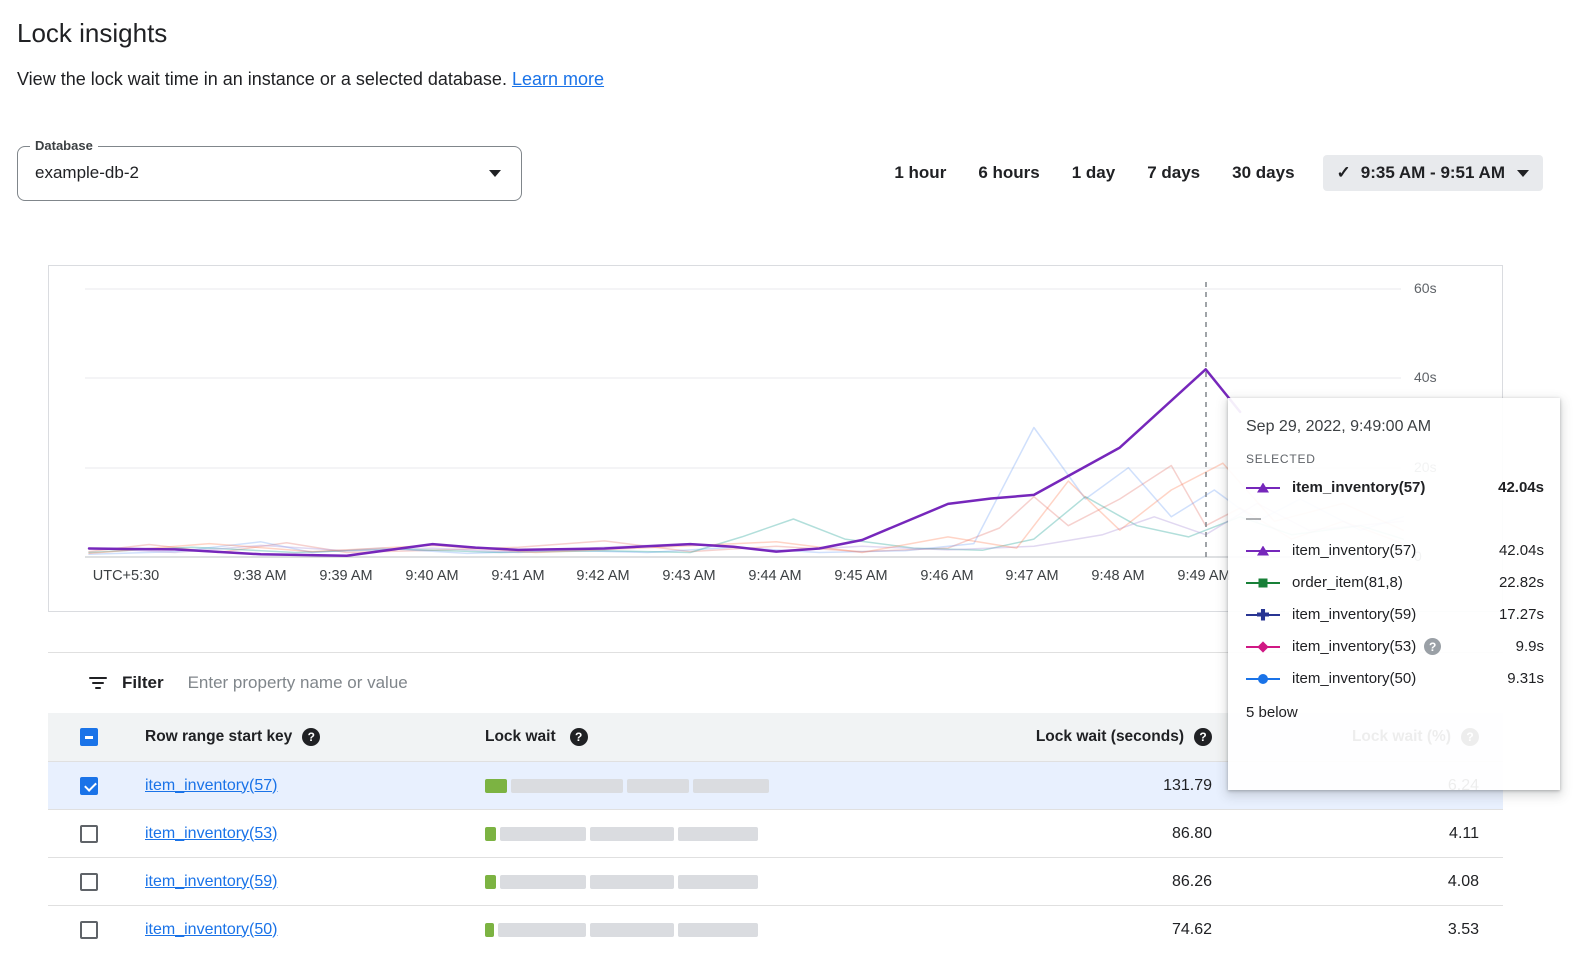  What do you see at coordinates (269, 169) in the screenshot?
I see `database-select: Database example-db-2` at bounding box center [269, 169].